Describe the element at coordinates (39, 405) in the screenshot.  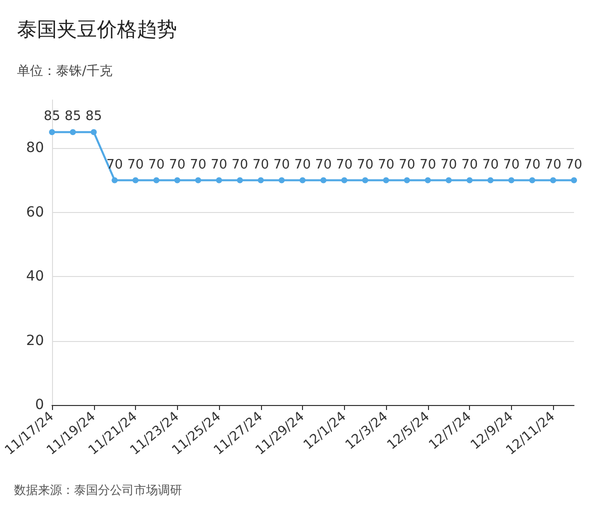
I see `y-tick-label: 0` at that location.